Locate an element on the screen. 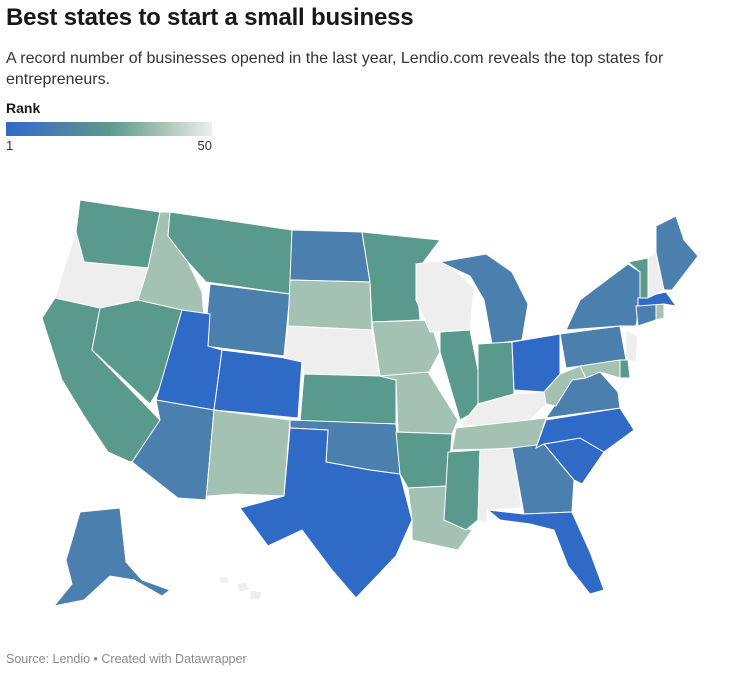 This screenshot has width=742, height=675. legend-title: Rank is located at coordinates (23, 108).